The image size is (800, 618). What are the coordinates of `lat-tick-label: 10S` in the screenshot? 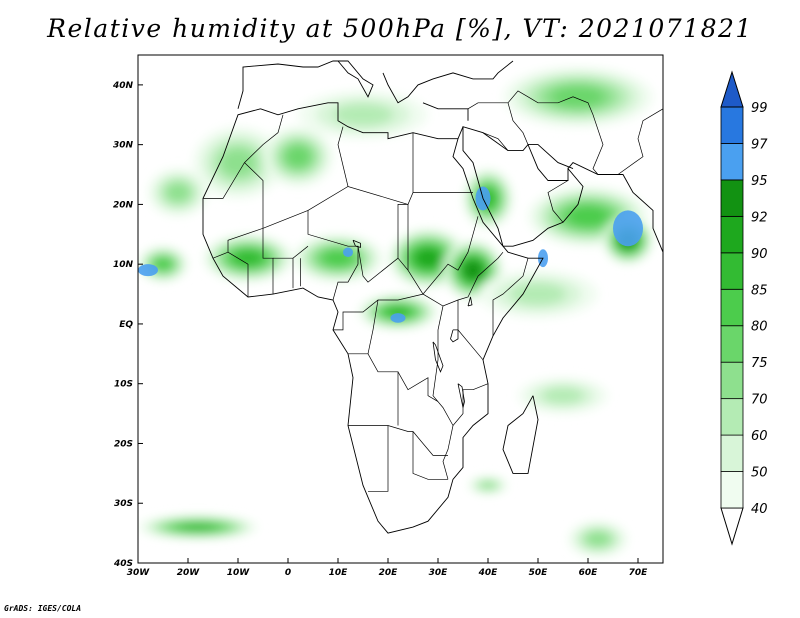 It's located at (123, 385).